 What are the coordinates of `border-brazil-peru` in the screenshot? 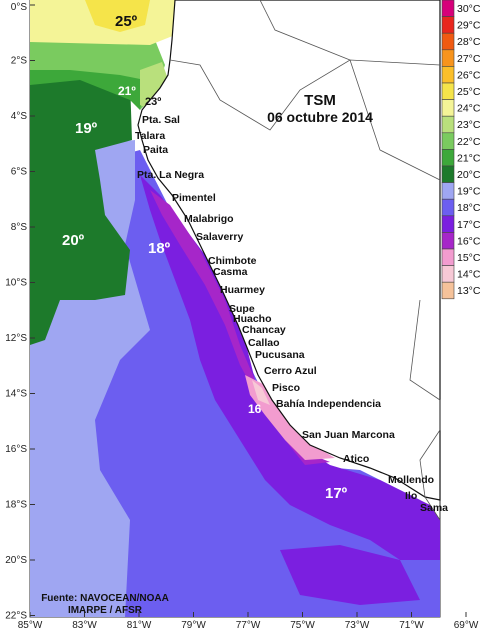 It's located at (395, 120).